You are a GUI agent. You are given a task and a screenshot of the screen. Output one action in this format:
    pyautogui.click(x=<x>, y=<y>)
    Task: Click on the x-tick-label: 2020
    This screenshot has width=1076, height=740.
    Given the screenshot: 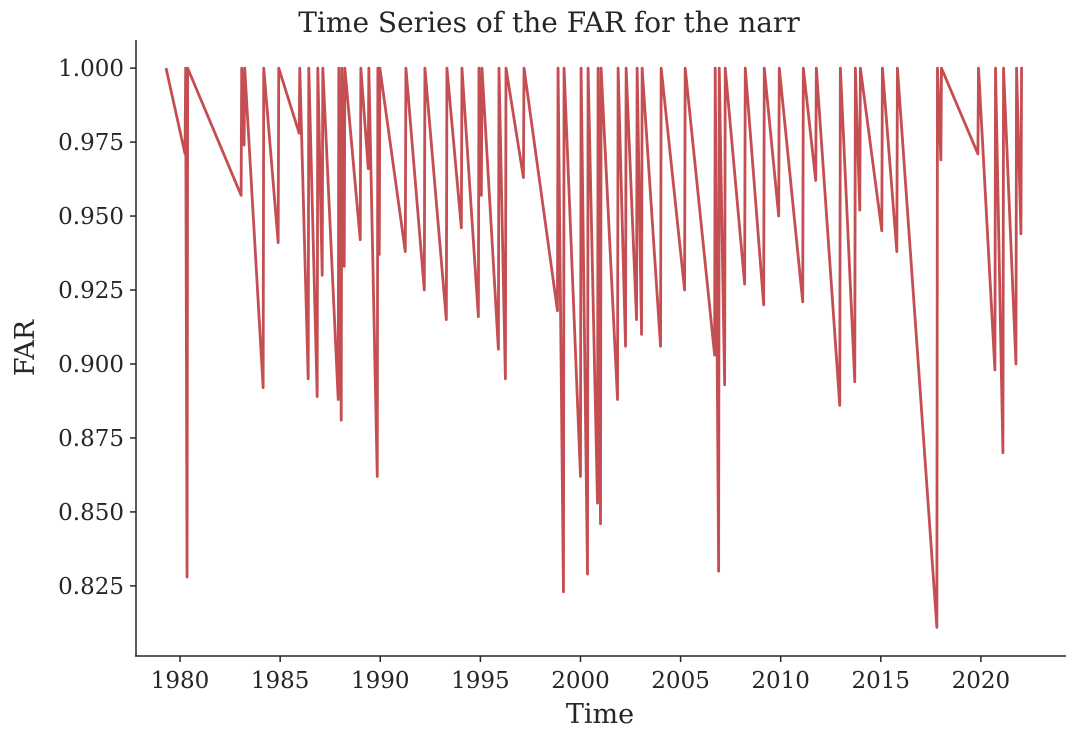 What is the action you would take?
    pyautogui.click(x=981, y=681)
    